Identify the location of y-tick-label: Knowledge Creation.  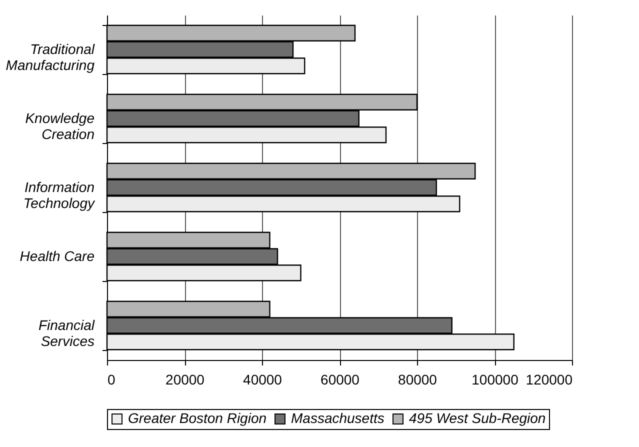
(60, 126).